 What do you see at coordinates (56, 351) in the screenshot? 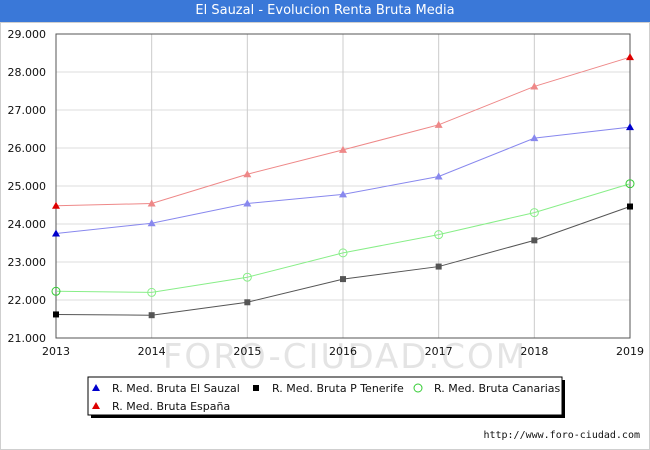
I see `x-tick-label: 2013` at bounding box center [56, 351].